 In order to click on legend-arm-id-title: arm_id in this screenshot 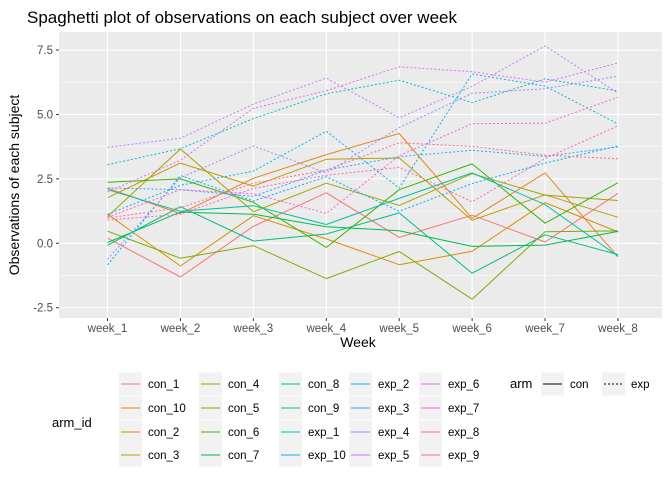, I will do `click(72, 422)`.